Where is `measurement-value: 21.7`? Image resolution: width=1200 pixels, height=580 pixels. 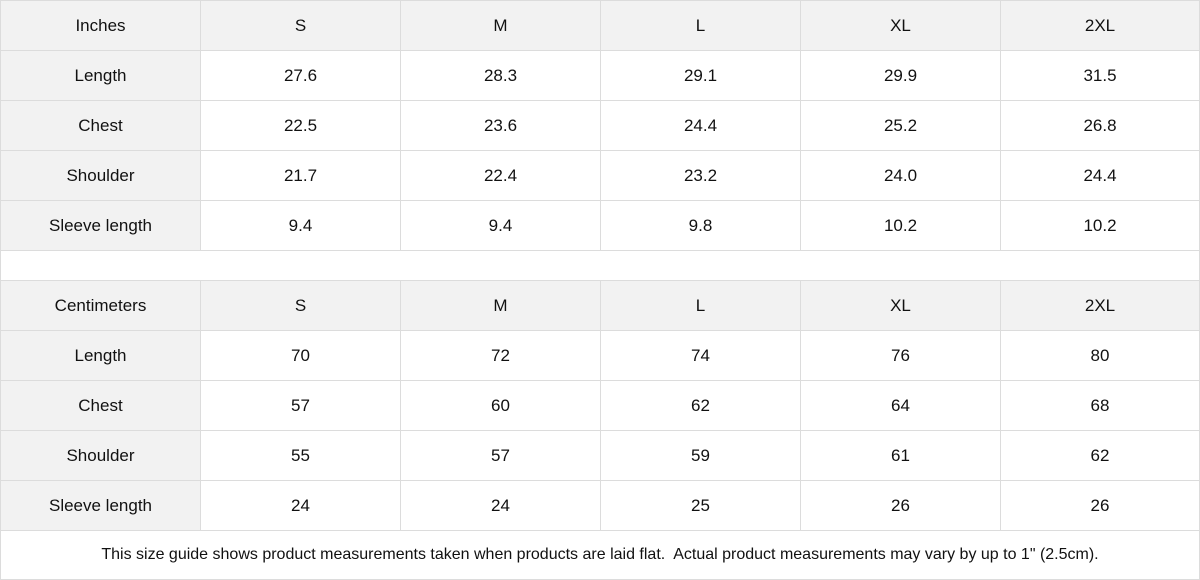
measurement-value: 21.7 is located at coordinates (300, 175).